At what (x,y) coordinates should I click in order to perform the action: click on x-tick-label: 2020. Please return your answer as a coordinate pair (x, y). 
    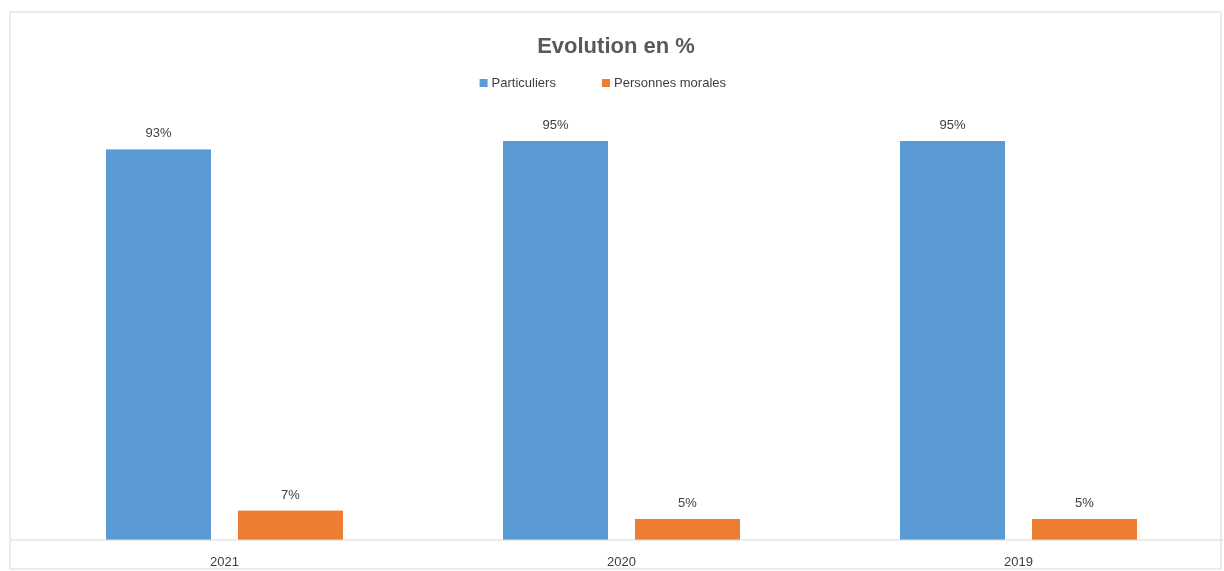
    Looking at the image, I should click on (621, 561).